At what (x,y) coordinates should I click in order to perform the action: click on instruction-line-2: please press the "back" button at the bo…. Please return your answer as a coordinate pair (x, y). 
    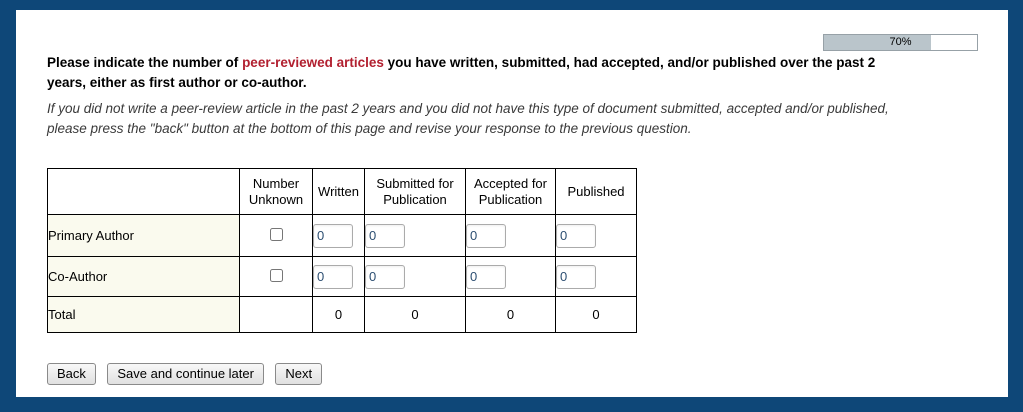
    Looking at the image, I should click on (369, 128).